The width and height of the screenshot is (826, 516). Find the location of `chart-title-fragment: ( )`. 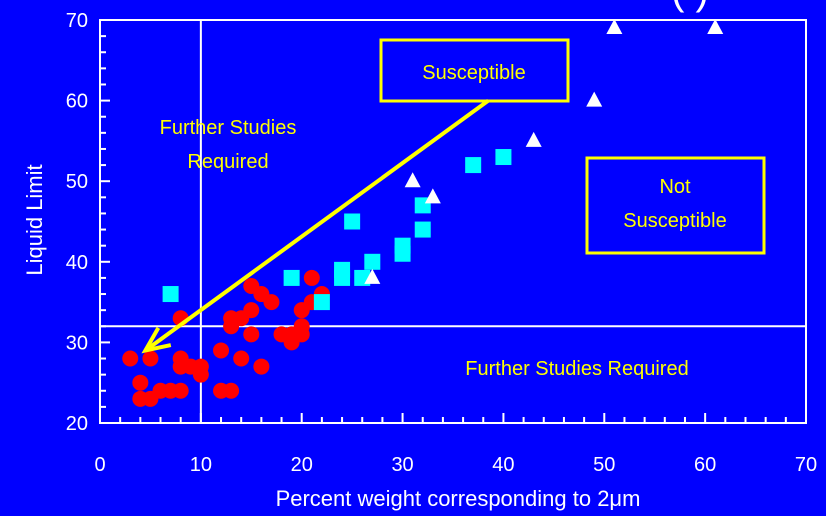

chart-title-fragment: ( ) is located at coordinates (690, 6).